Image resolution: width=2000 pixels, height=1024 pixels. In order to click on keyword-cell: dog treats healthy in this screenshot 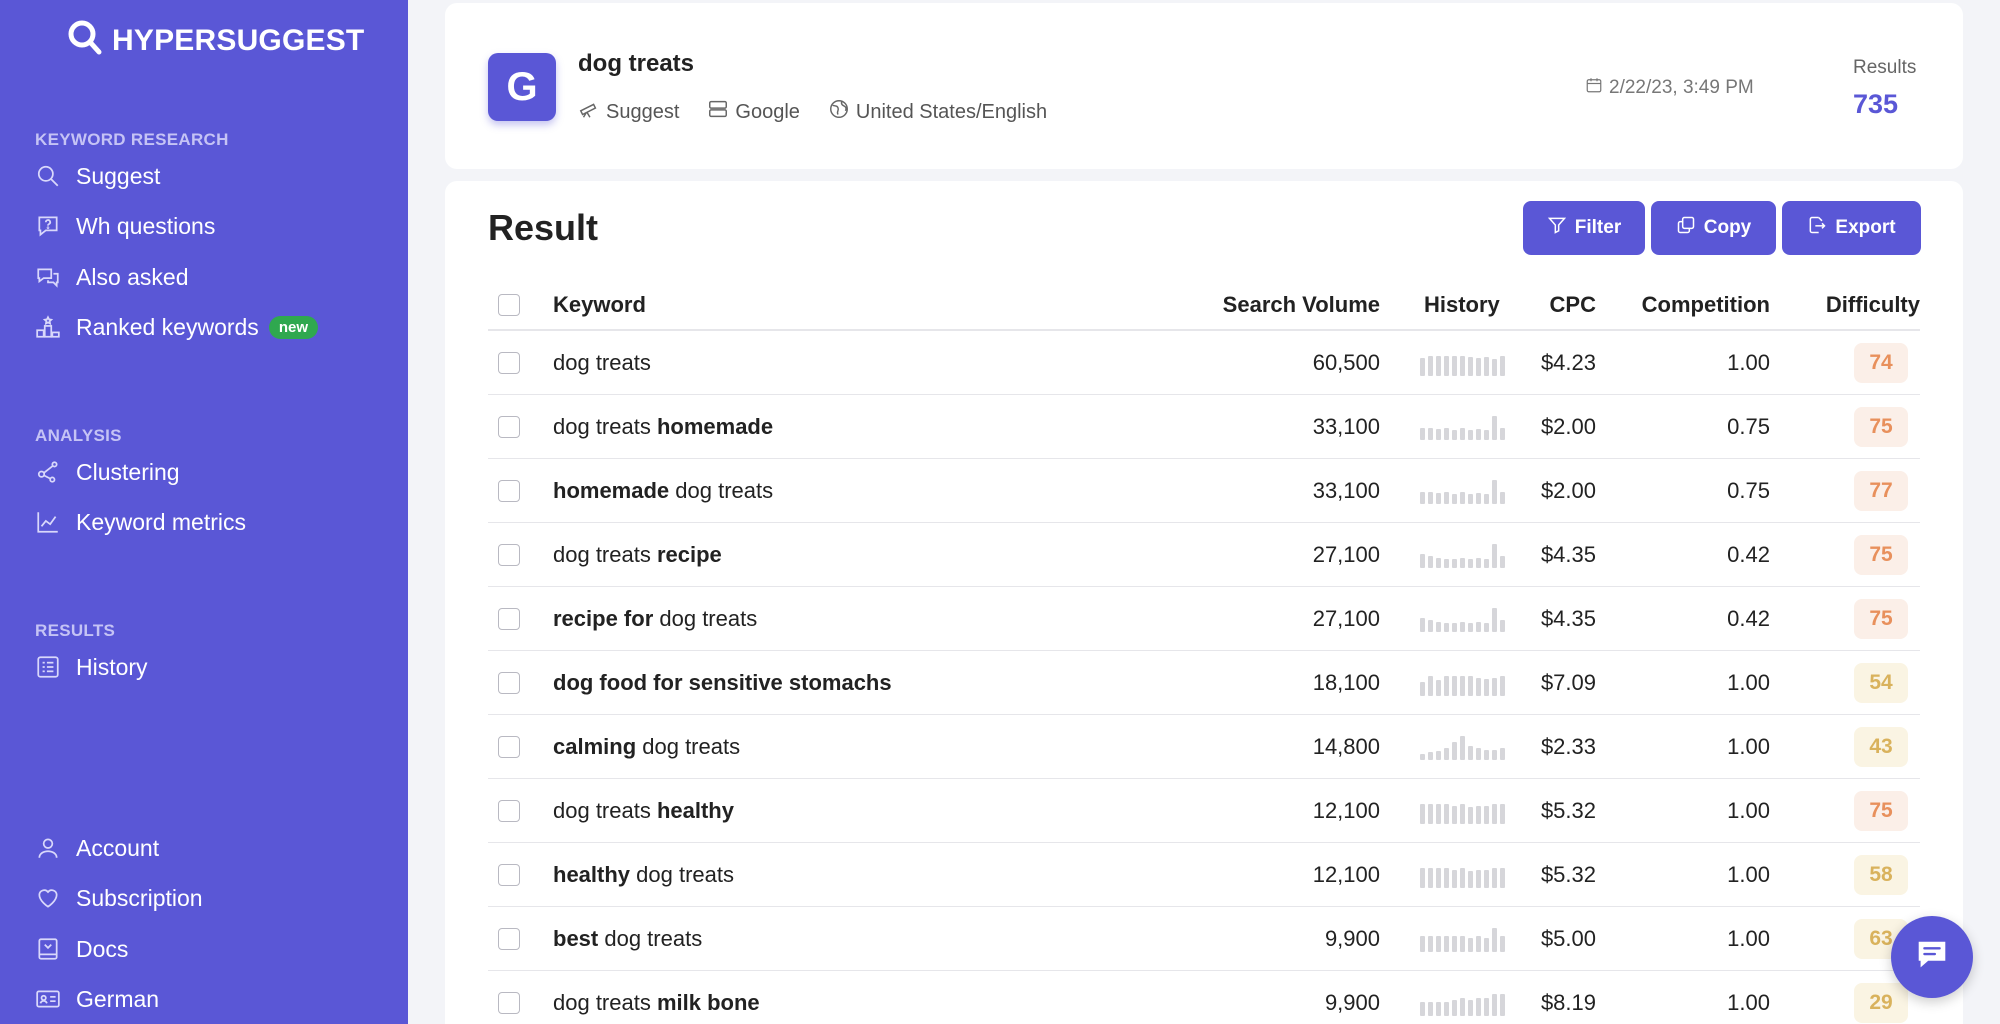, I will do `click(643, 810)`.